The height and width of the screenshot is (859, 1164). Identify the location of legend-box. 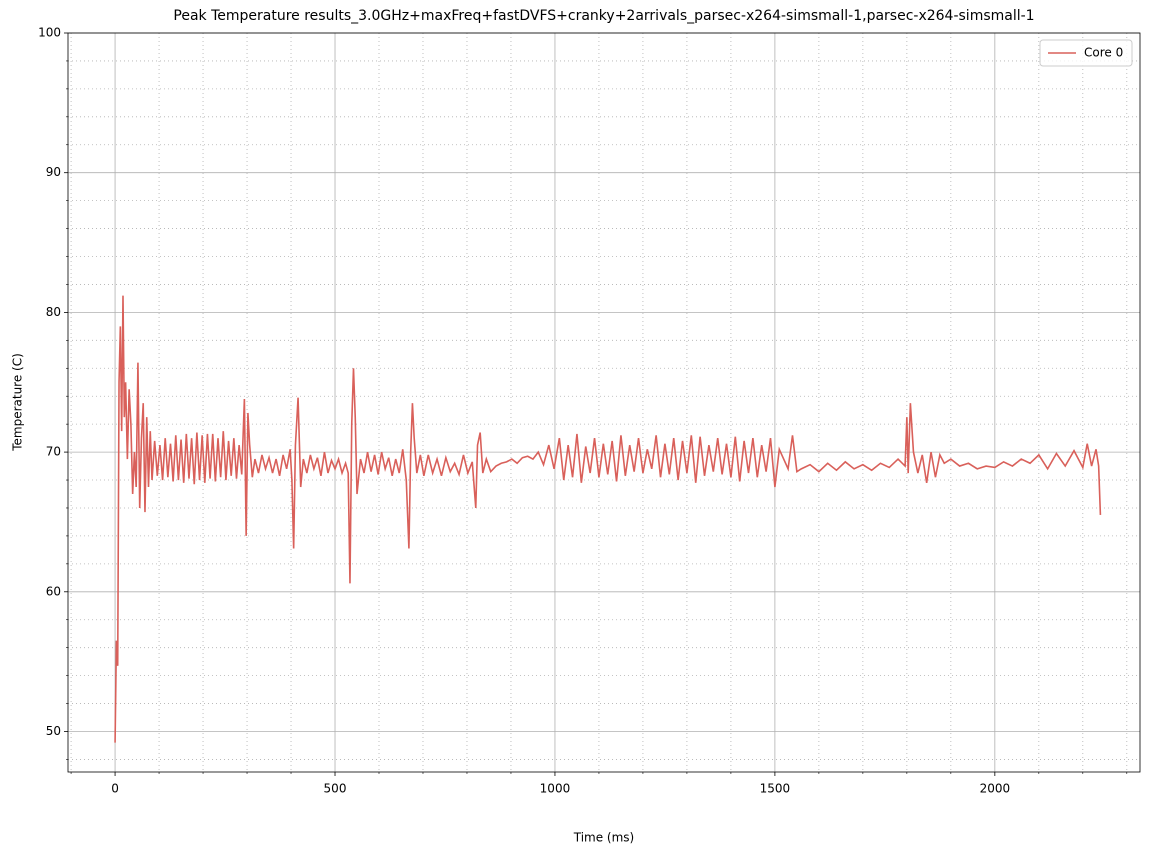
(1086, 53).